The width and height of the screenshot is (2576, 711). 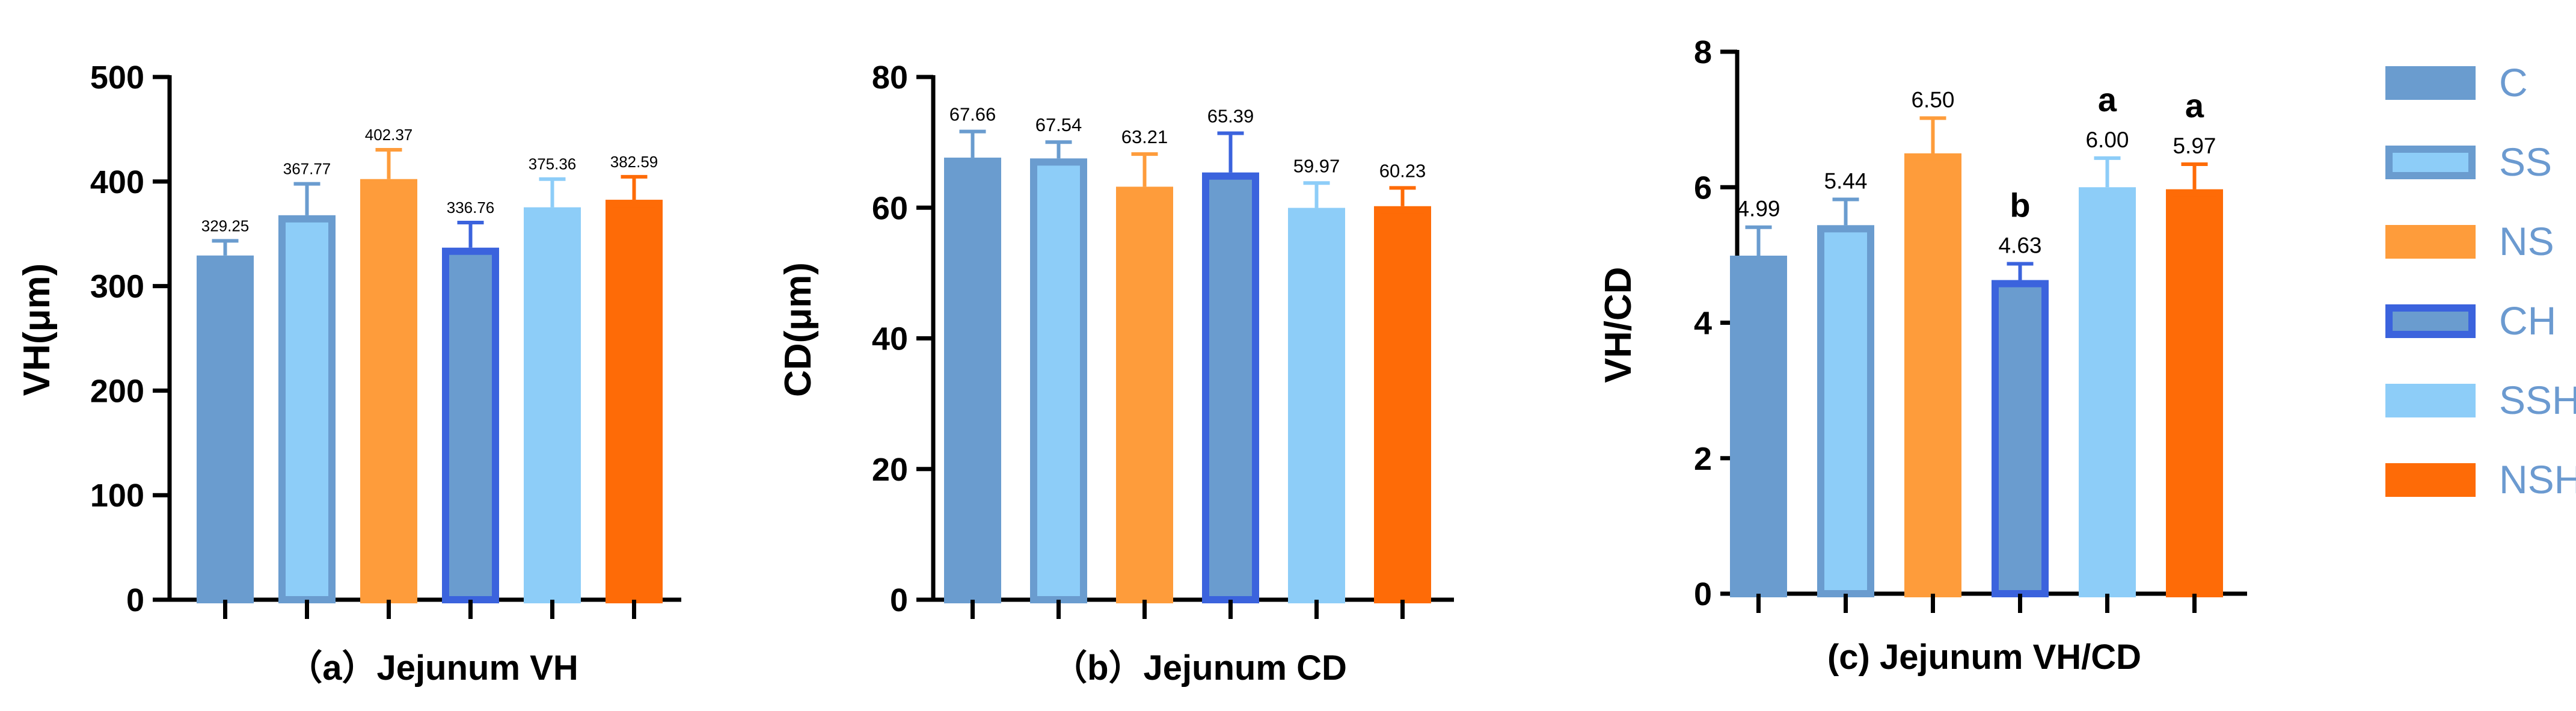 I want to click on legend-label-ss: SS, so click(x=2525, y=162).